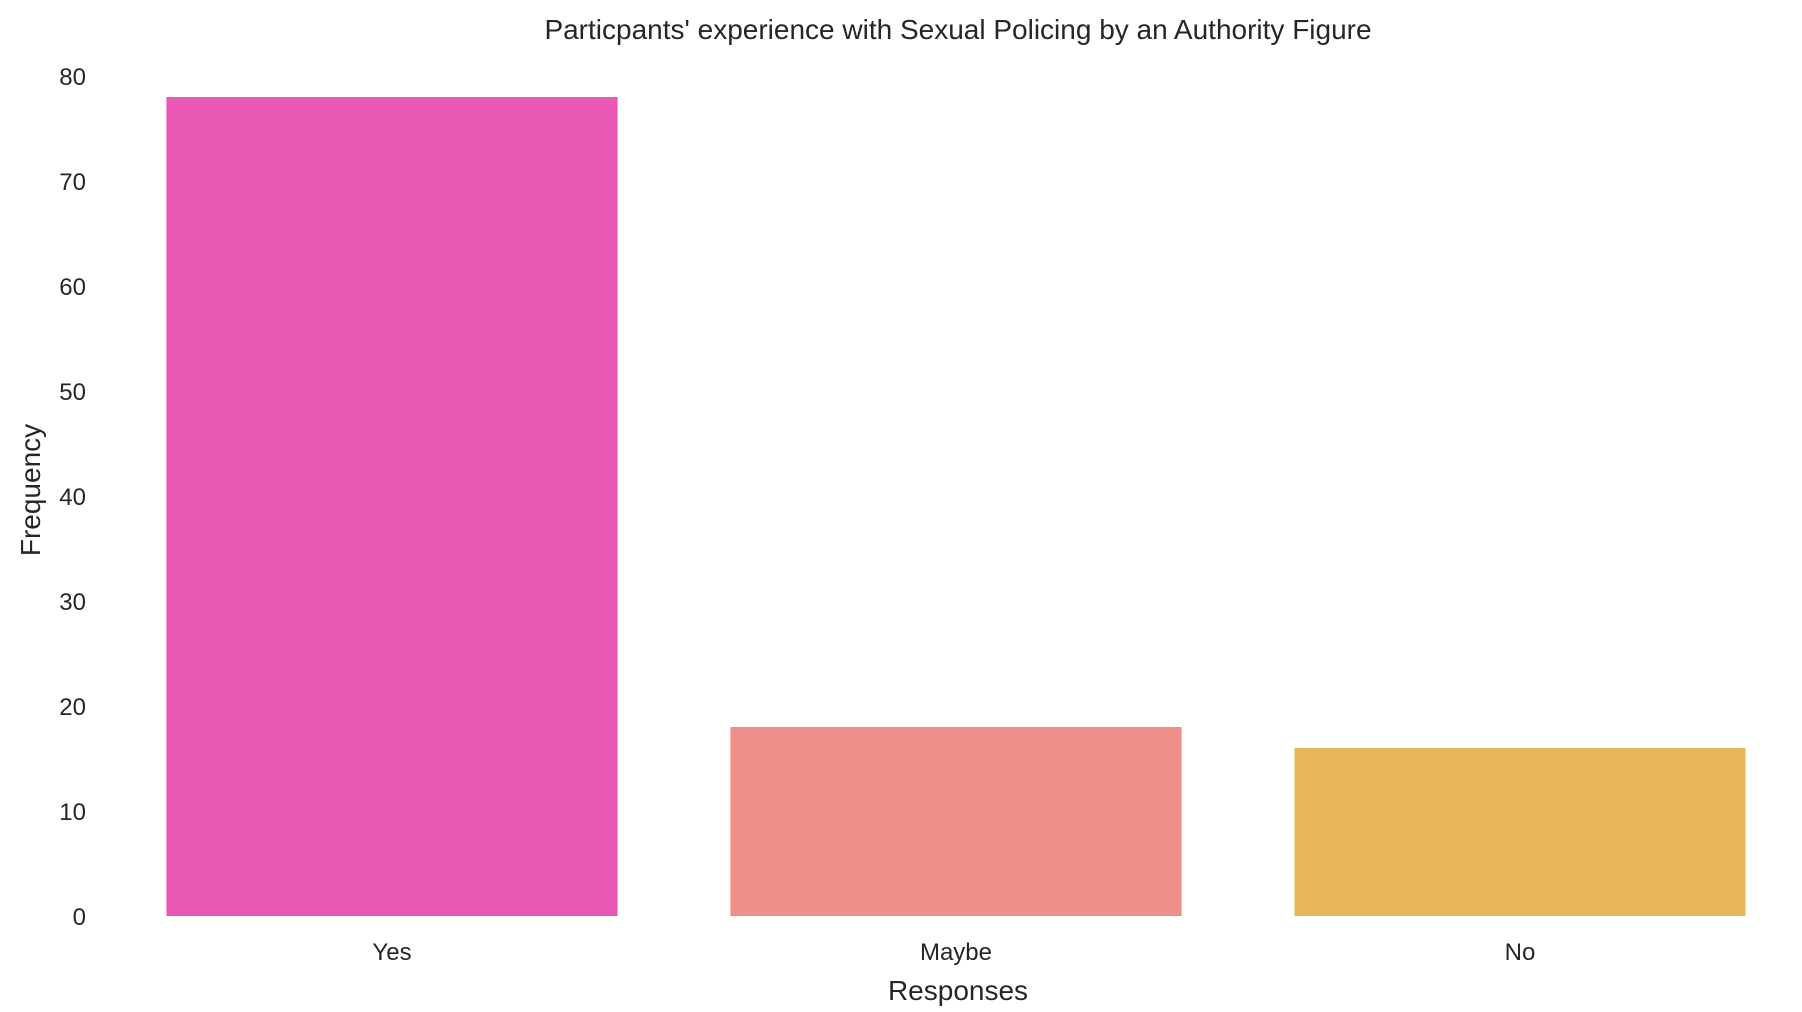 The image size is (1802, 1012). I want to click on y-axis-label: Frequency, so click(30, 490).